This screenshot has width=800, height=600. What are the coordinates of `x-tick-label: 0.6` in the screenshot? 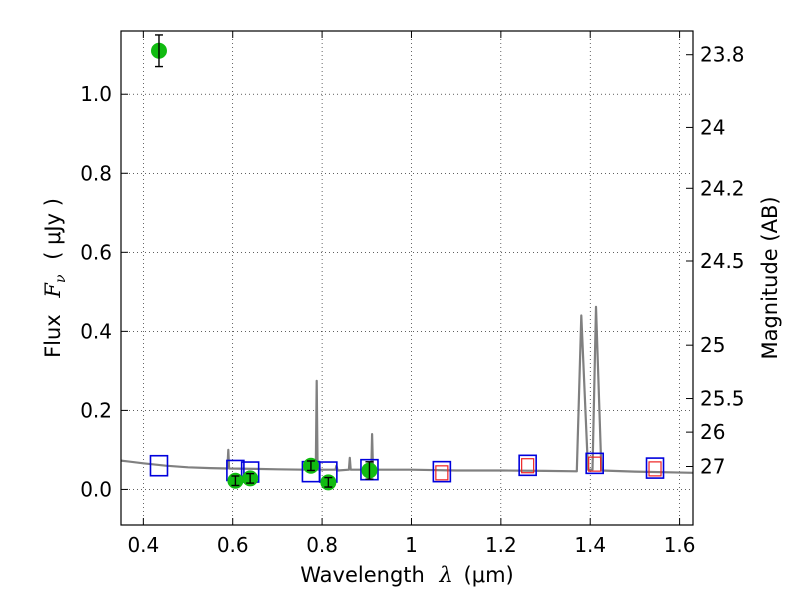 It's located at (233, 545).